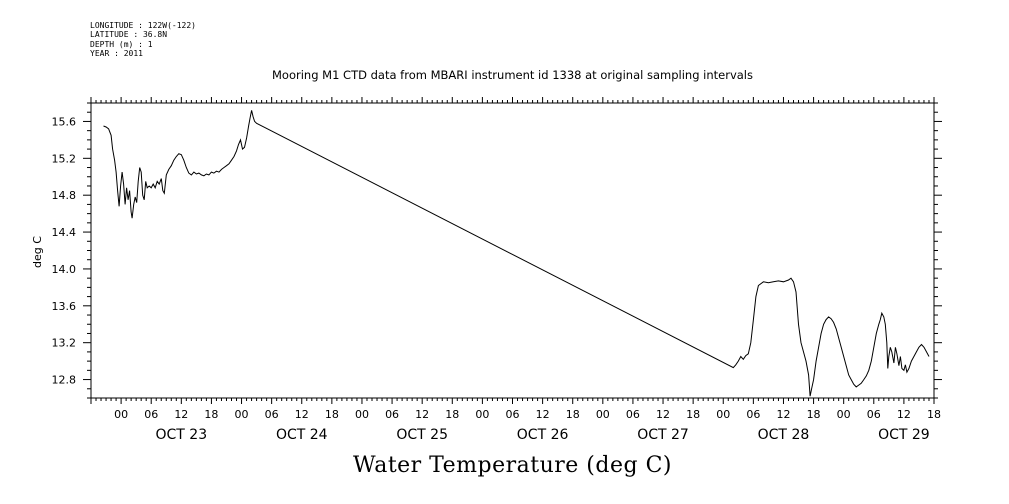 The image size is (1009, 504). Describe the element at coordinates (143, 25) in the screenshot. I see `longitude-label: LONGITUDE : 122W(-122)` at that location.